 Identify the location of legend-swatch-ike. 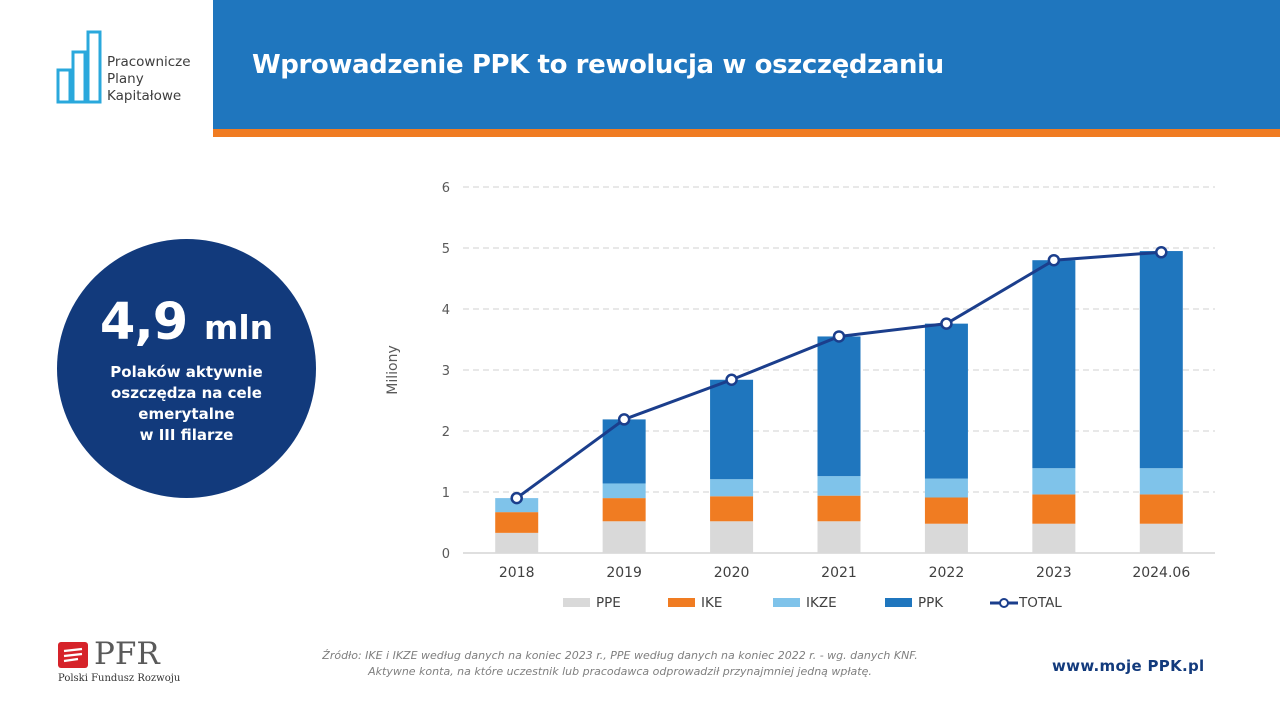
(681, 602).